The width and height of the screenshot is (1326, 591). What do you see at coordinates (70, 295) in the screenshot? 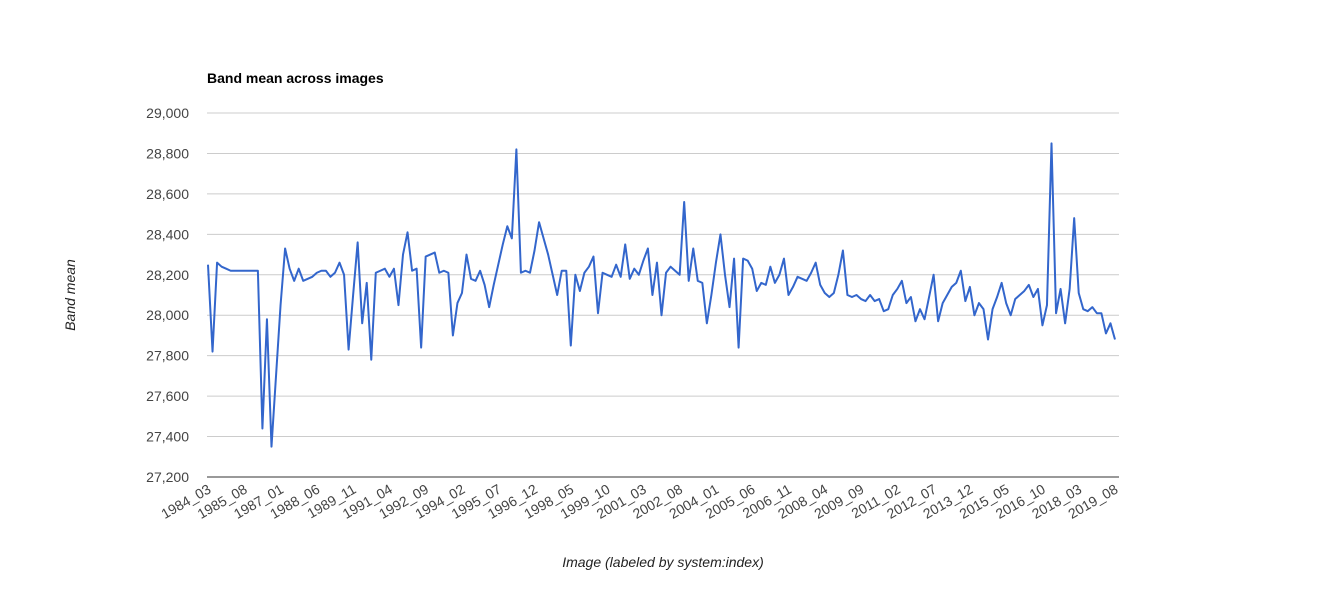
I see `y-axis-title: Band mean` at bounding box center [70, 295].